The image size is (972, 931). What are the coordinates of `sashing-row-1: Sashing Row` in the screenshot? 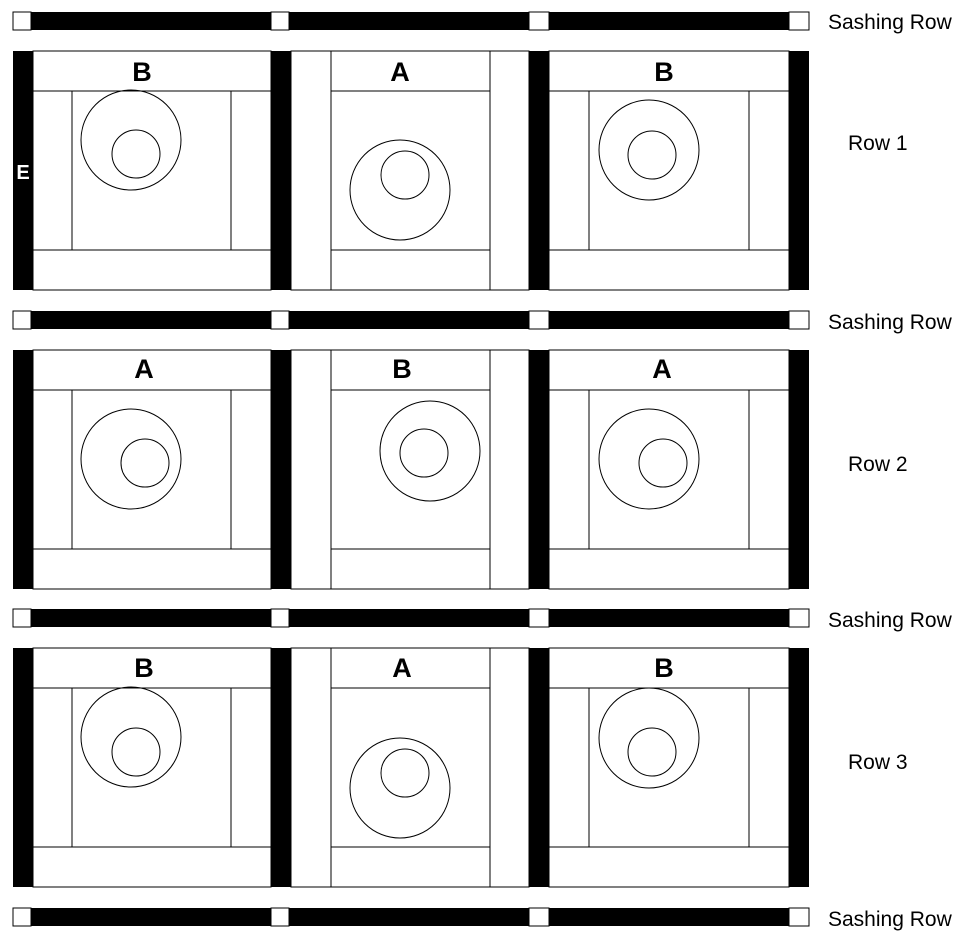 It's located at (482, 22).